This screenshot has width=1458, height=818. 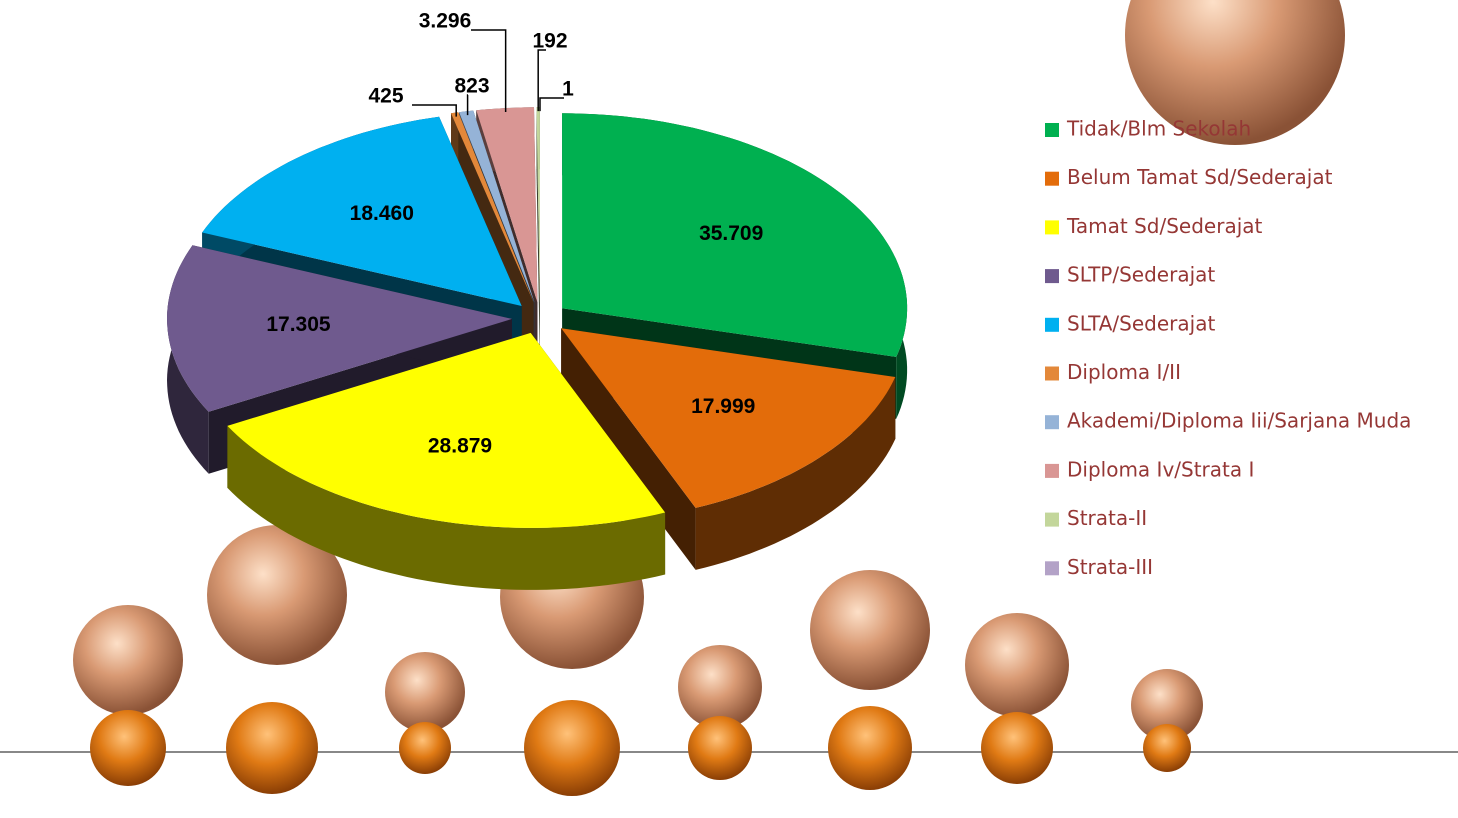 I want to click on legend-label: Strata-III, so click(x=1110, y=567).